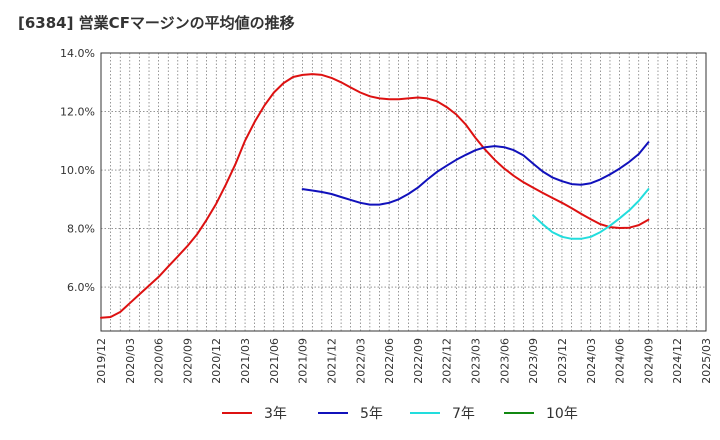 This screenshot has height=440, width=720. Describe the element at coordinates (245, 361) in the screenshot. I see `x-tick-label: 2021/03` at that location.